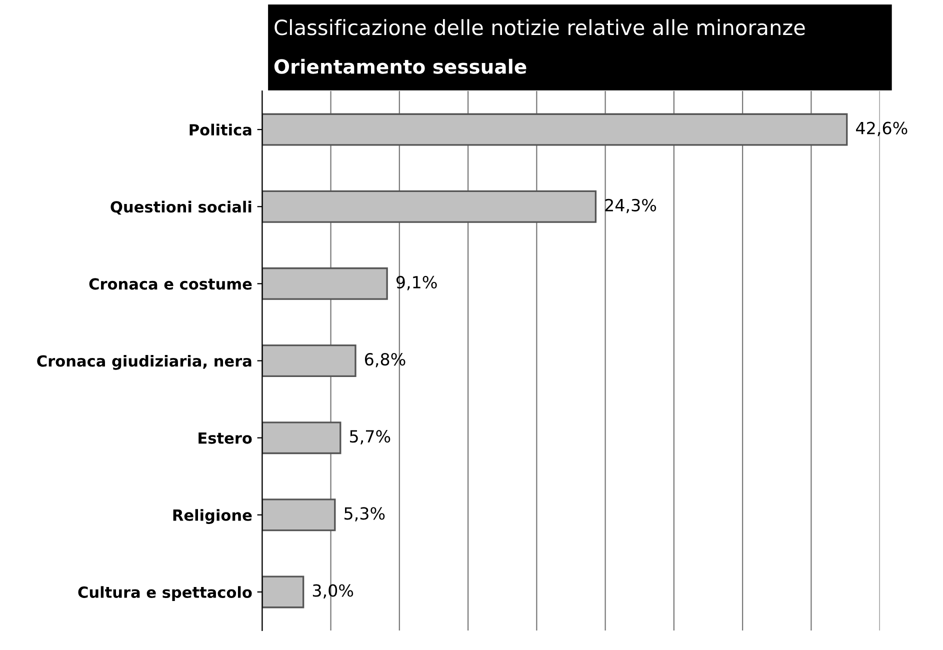 This screenshot has height=650, width=943. Describe the element at coordinates (212, 516) in the screenshot. I see `y-tick-label: Religione` at that location.